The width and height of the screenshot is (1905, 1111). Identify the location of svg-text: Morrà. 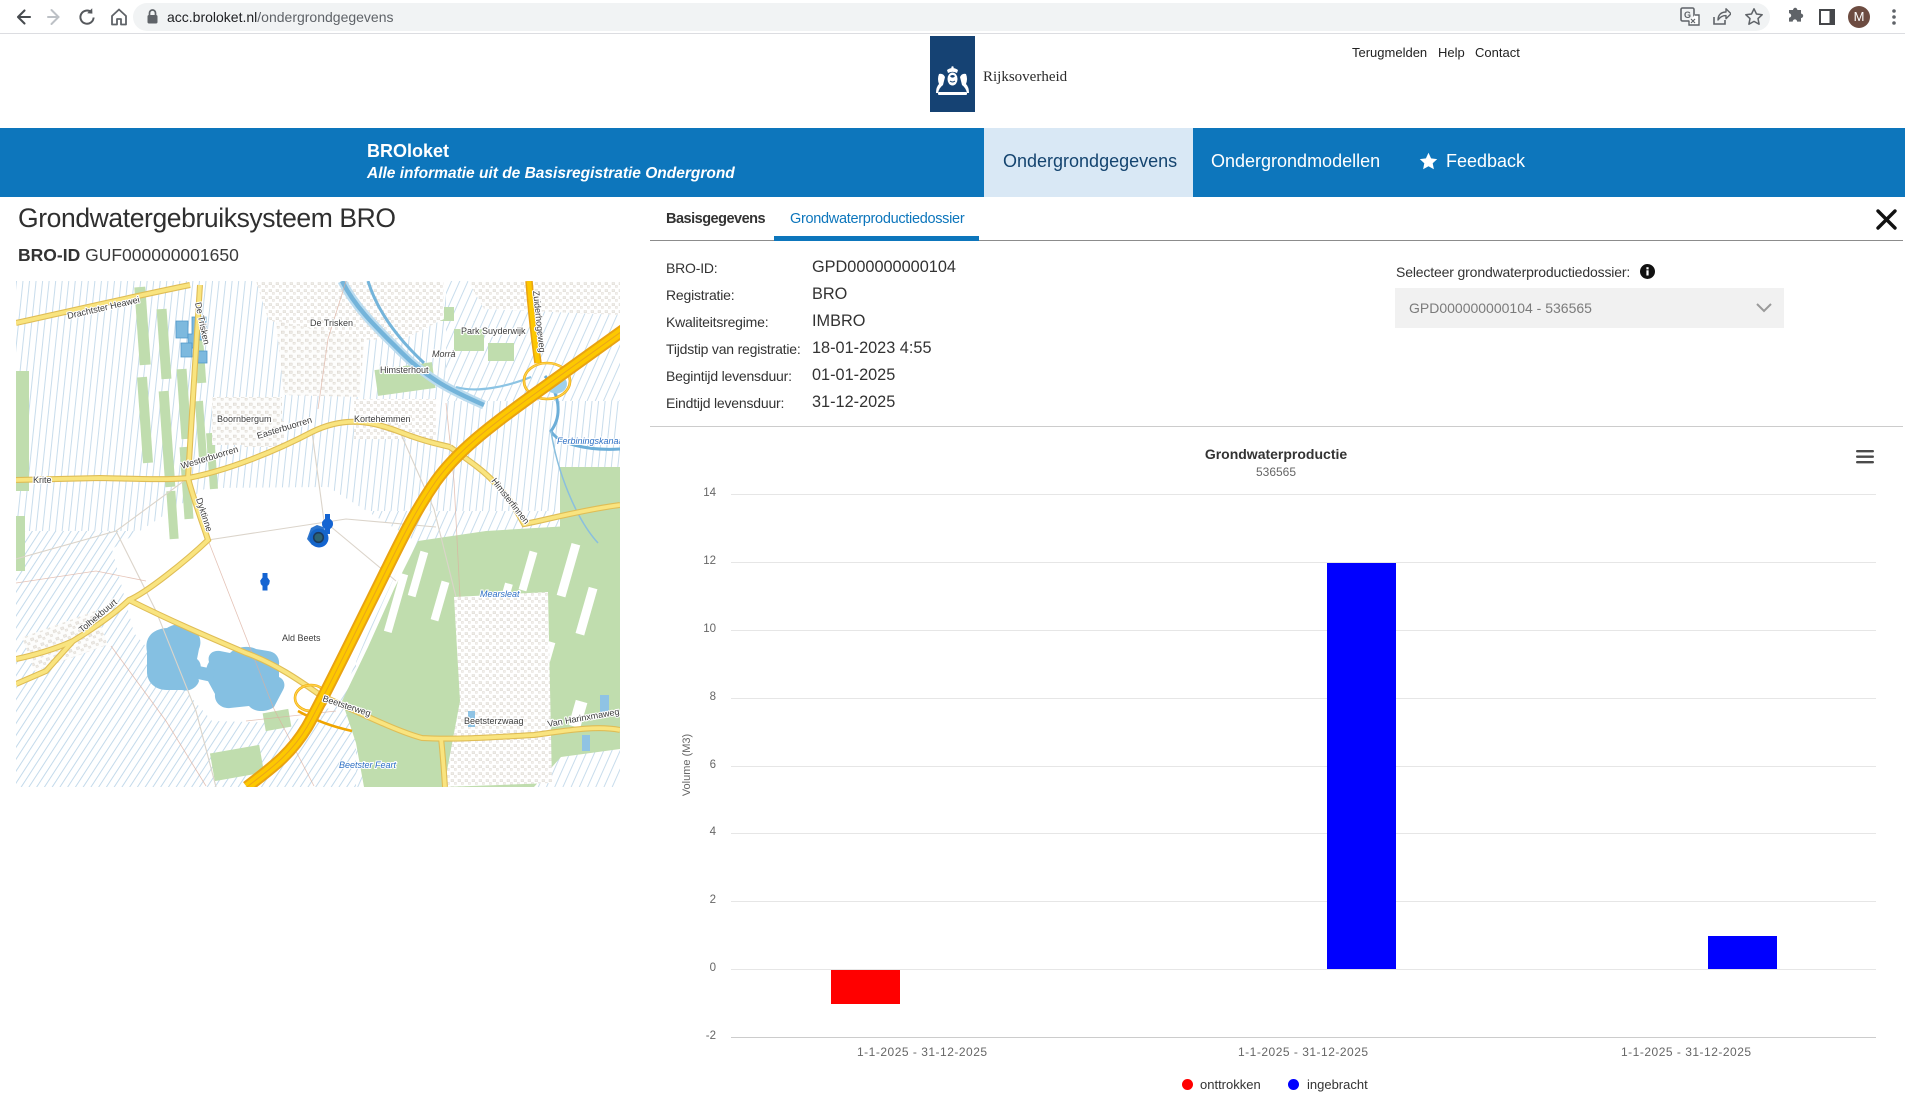
(444, 354).